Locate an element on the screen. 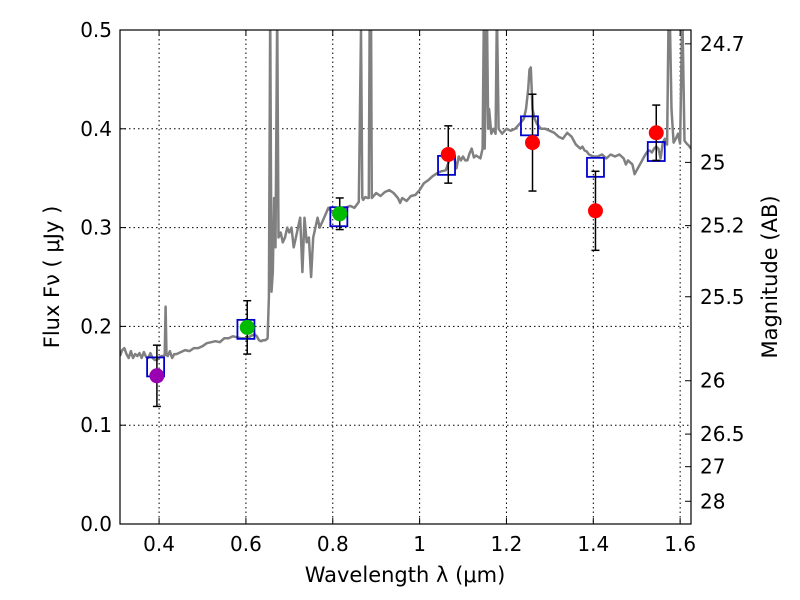 The width and height of the screenshot is (800, 600). y2-axis-label: Magnitude (AB) is located at coordinates (770, 276).